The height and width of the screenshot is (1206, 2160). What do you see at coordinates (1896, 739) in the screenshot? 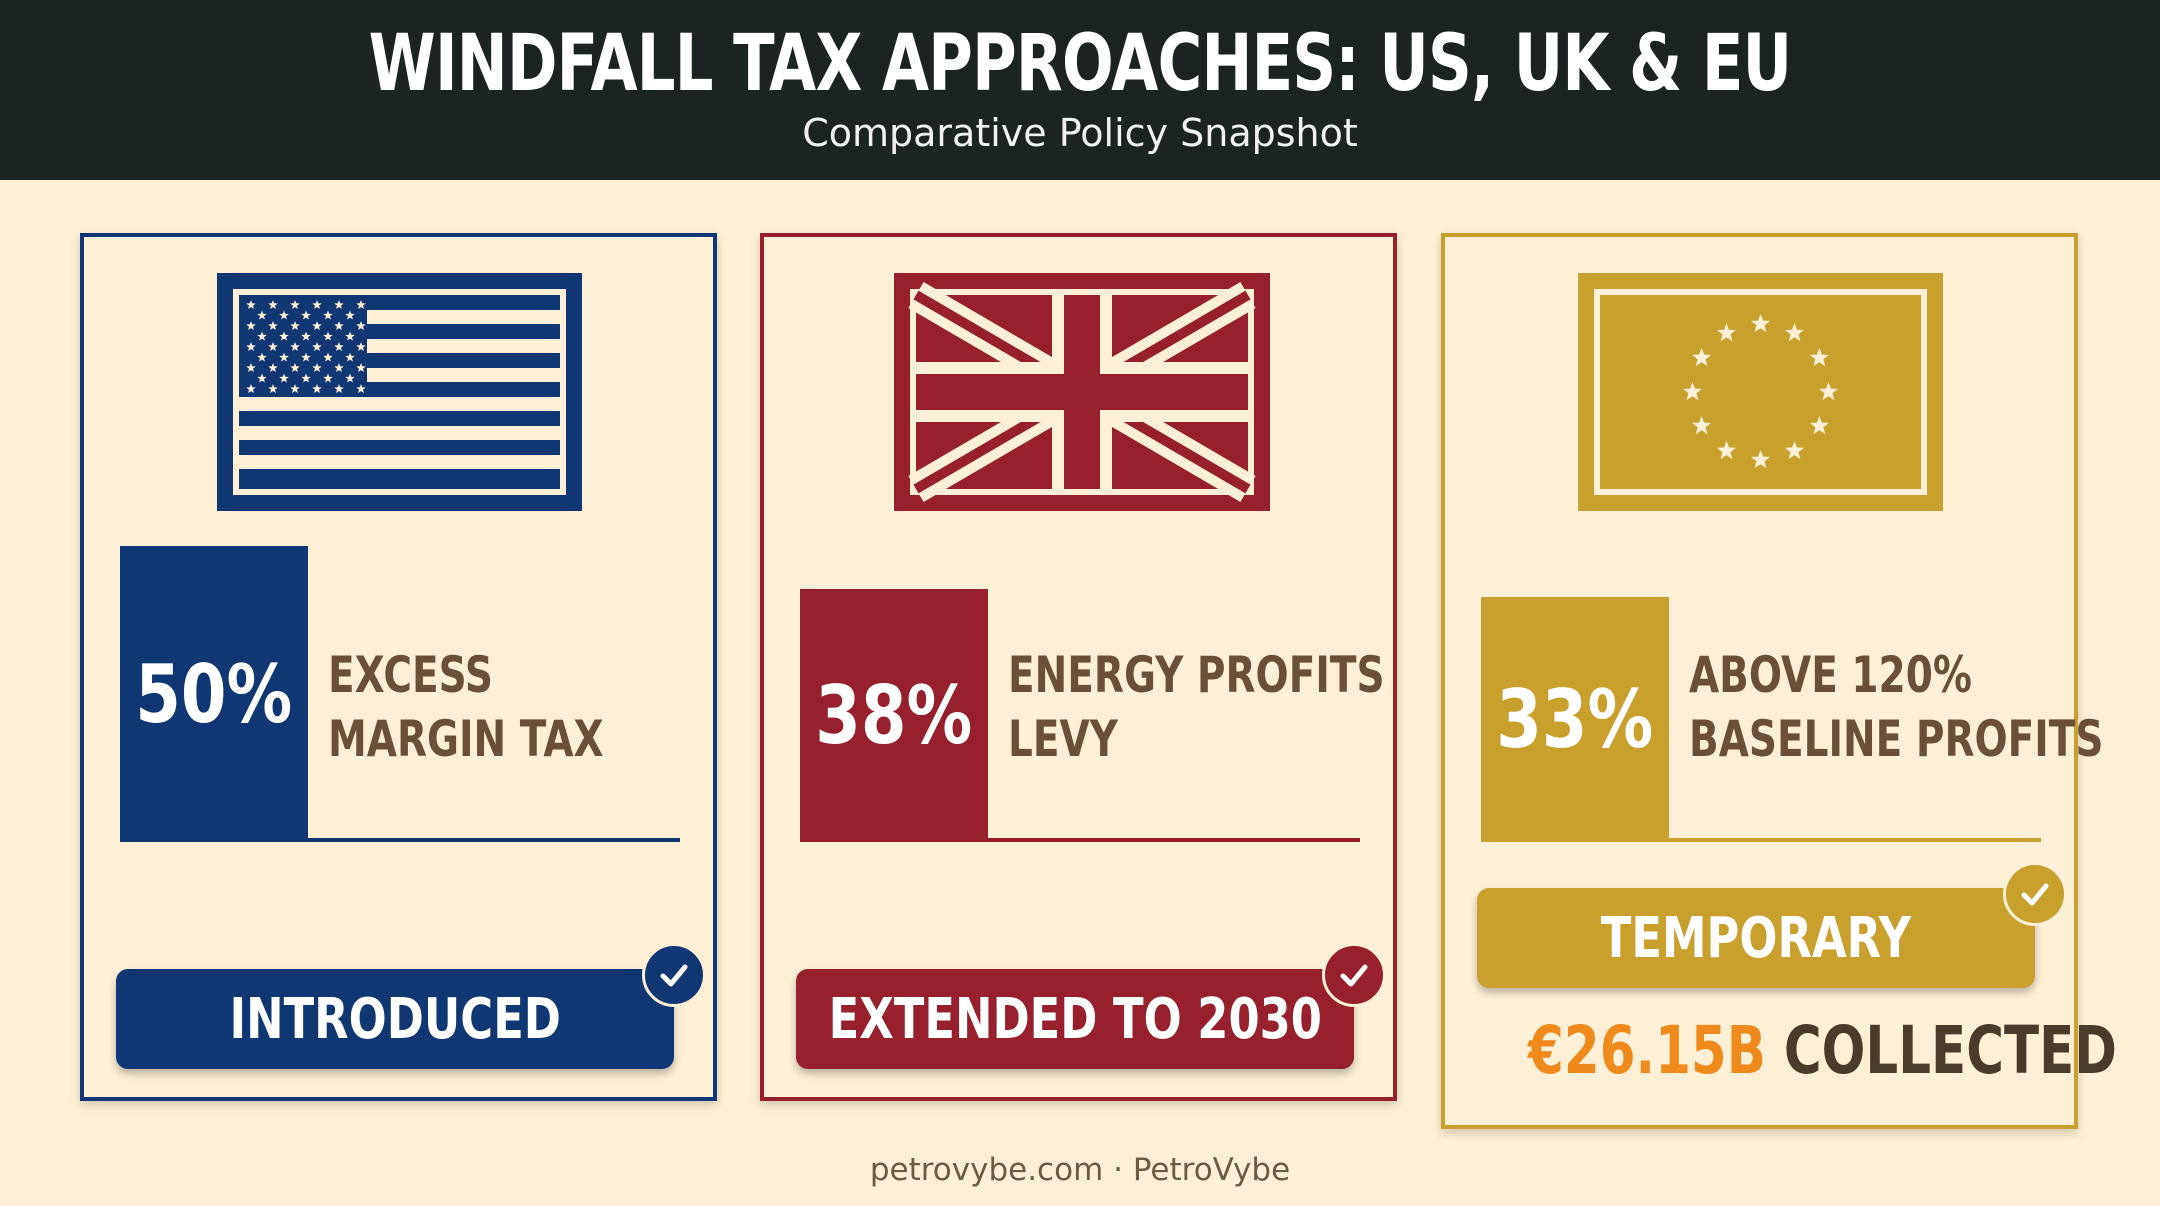
I see `eu-tax-label-line2: BASELINE PROFITS` at bounding box center [1896, 739].